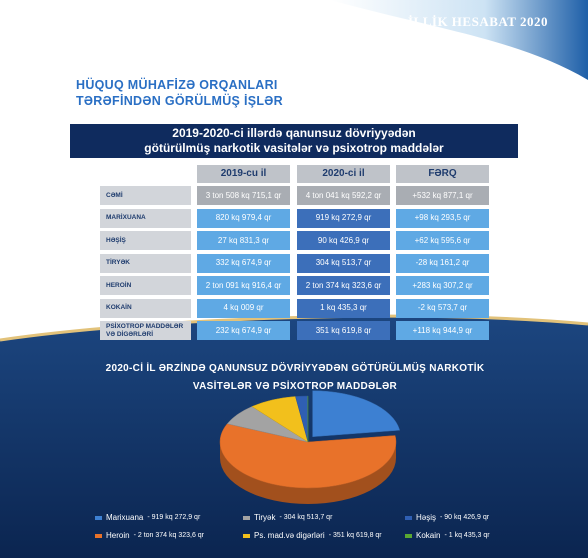 This screenshot has height=558, width=588. Describe the element at coordinates (428, 535) in the screenshot. I see `legend-label: Kokain` at that location.